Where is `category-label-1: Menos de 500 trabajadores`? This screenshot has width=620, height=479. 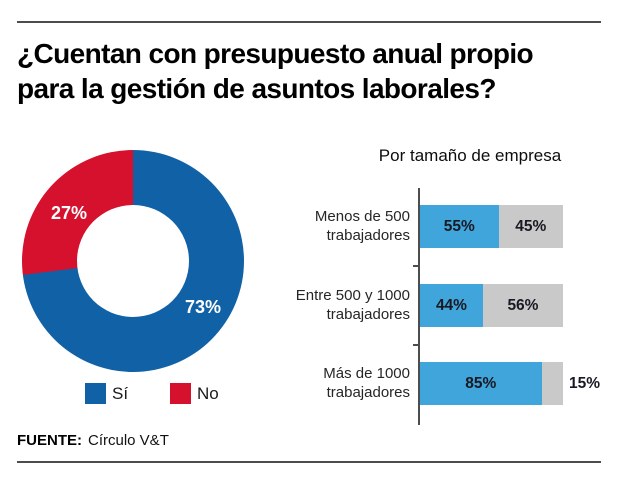 category-label-1: Menos de 500 trabajadores is located at coordinates (344, 226).